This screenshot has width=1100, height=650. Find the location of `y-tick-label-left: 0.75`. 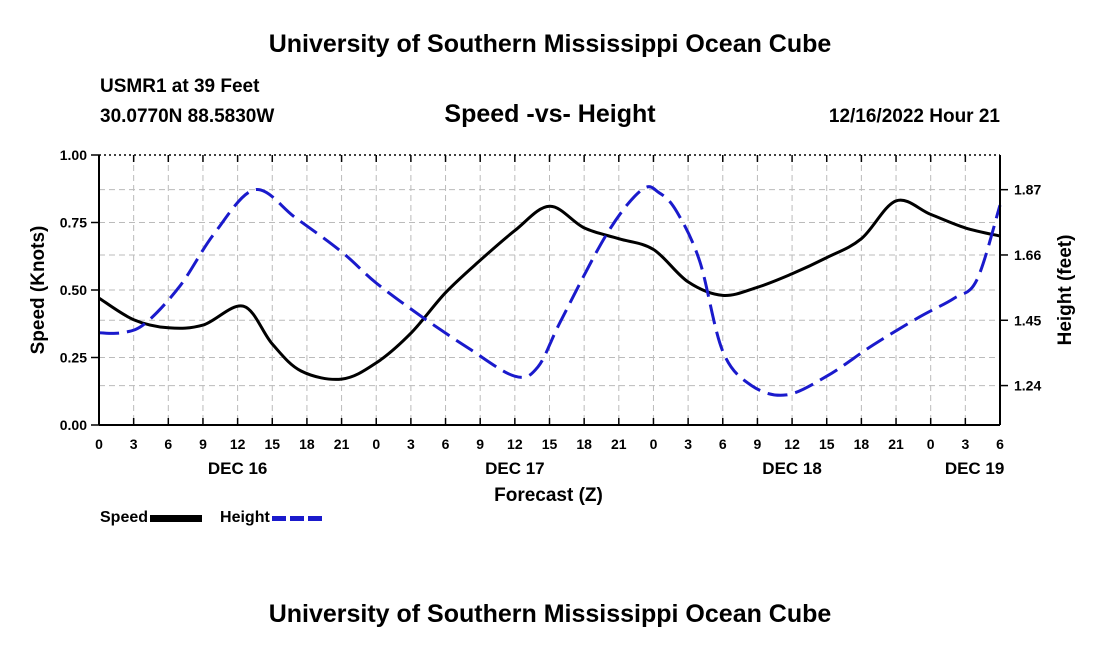

y-tick-label-left: 0.75 is located at coordinates (73, 223).